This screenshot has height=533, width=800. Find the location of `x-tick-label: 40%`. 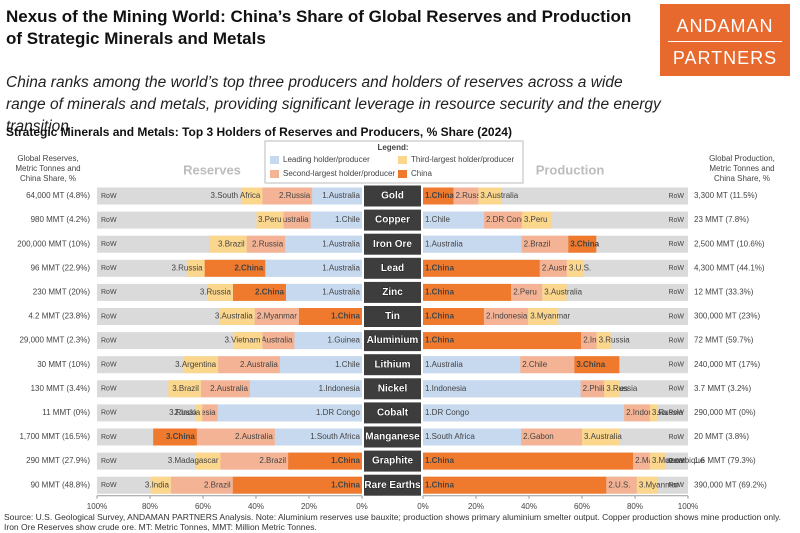

x-tick-label: 40% is located at coordinates (256, 506).